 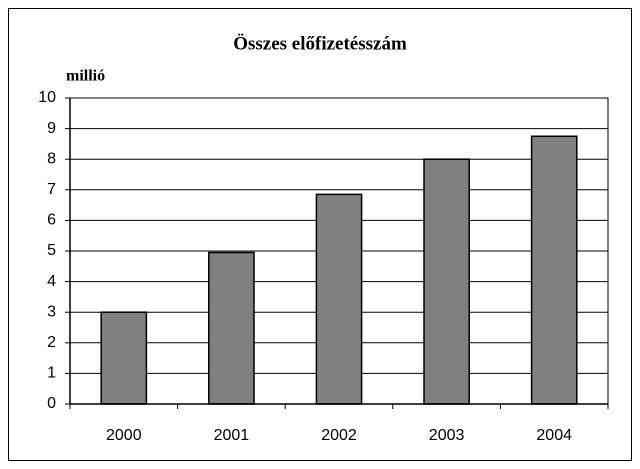 I want to click on y-tick-label: 1, so click(x=51, y=373).